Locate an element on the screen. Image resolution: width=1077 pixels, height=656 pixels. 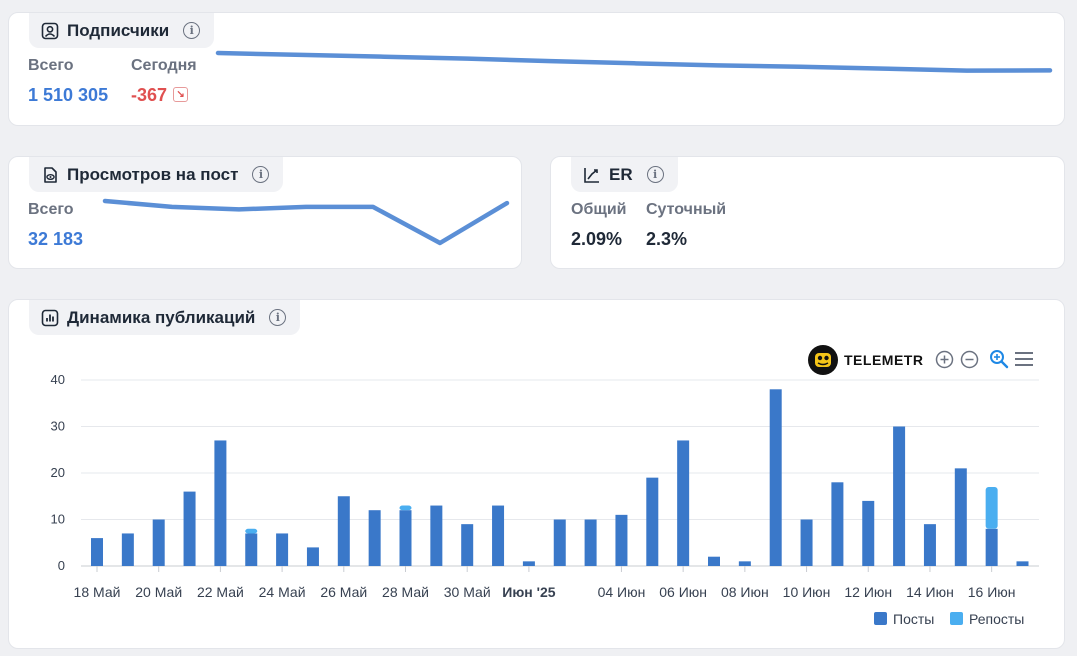
stat-label: Сегодня is located at coordinates (164, 65).